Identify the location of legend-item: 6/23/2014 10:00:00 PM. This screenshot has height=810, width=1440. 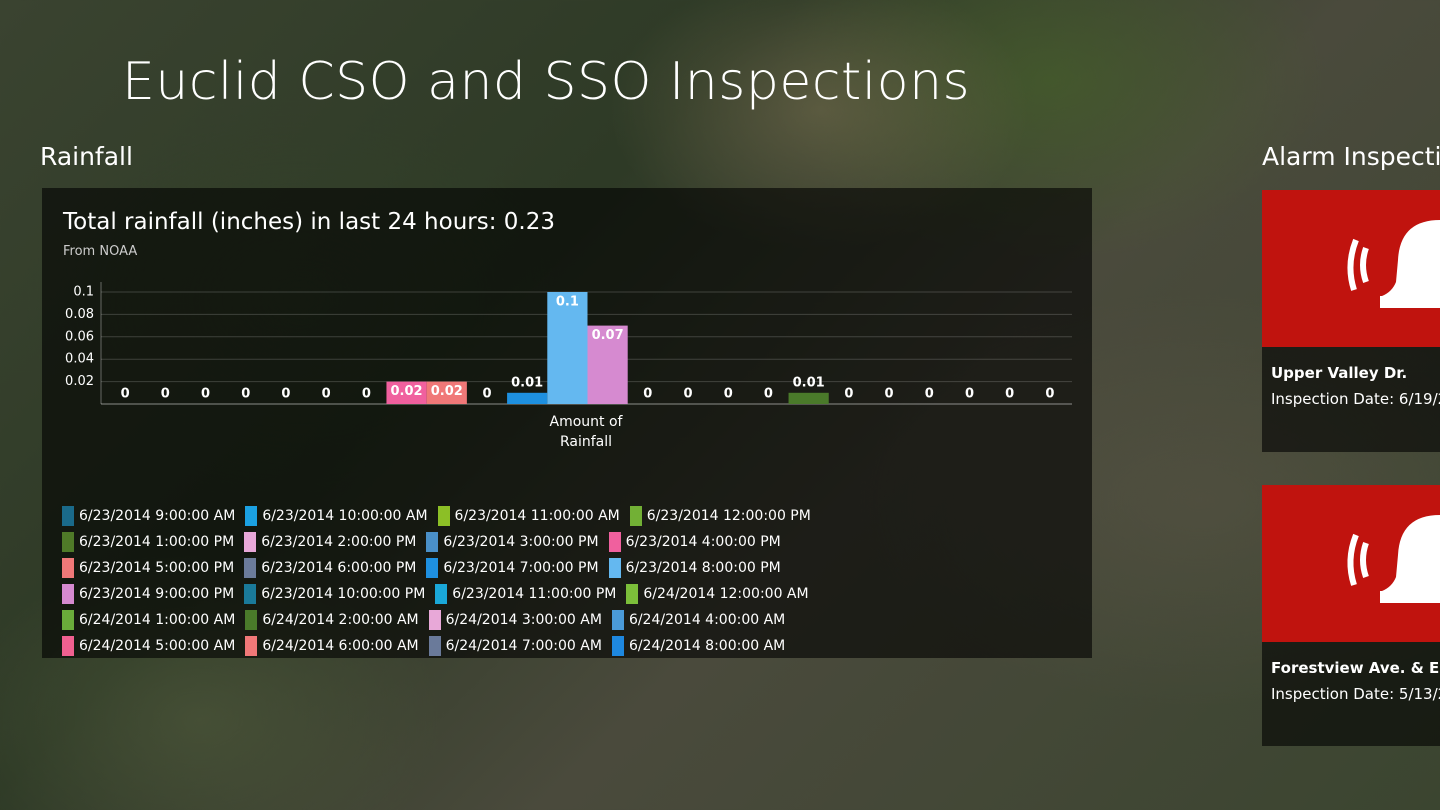
(334, 594).